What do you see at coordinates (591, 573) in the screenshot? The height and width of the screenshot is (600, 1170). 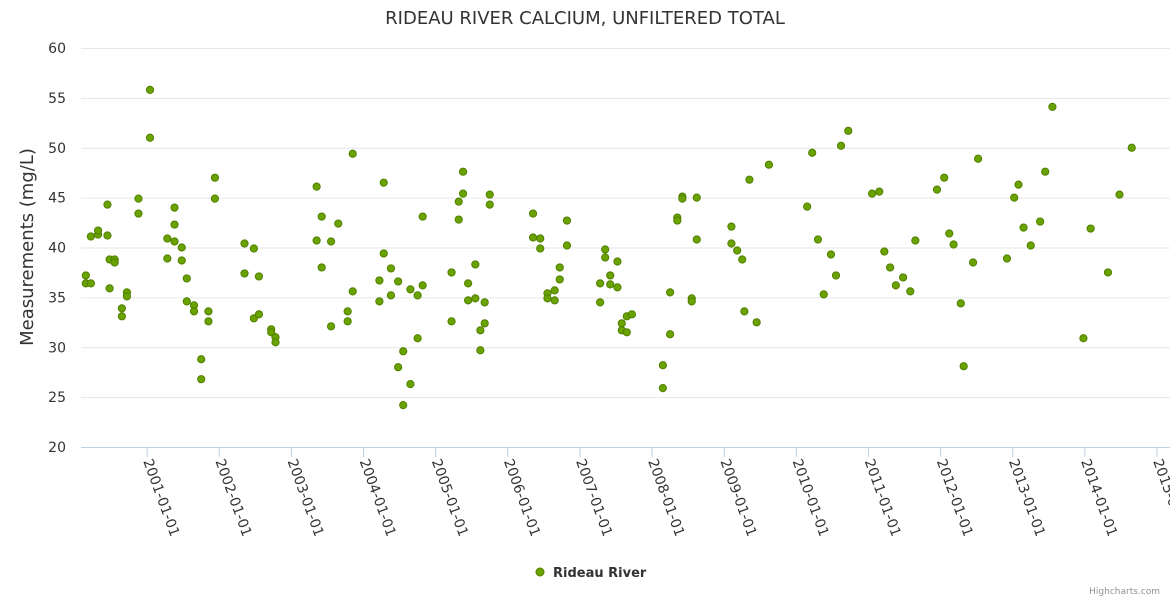 I see `legend: Rideau River` at bounding box center [591, 573].